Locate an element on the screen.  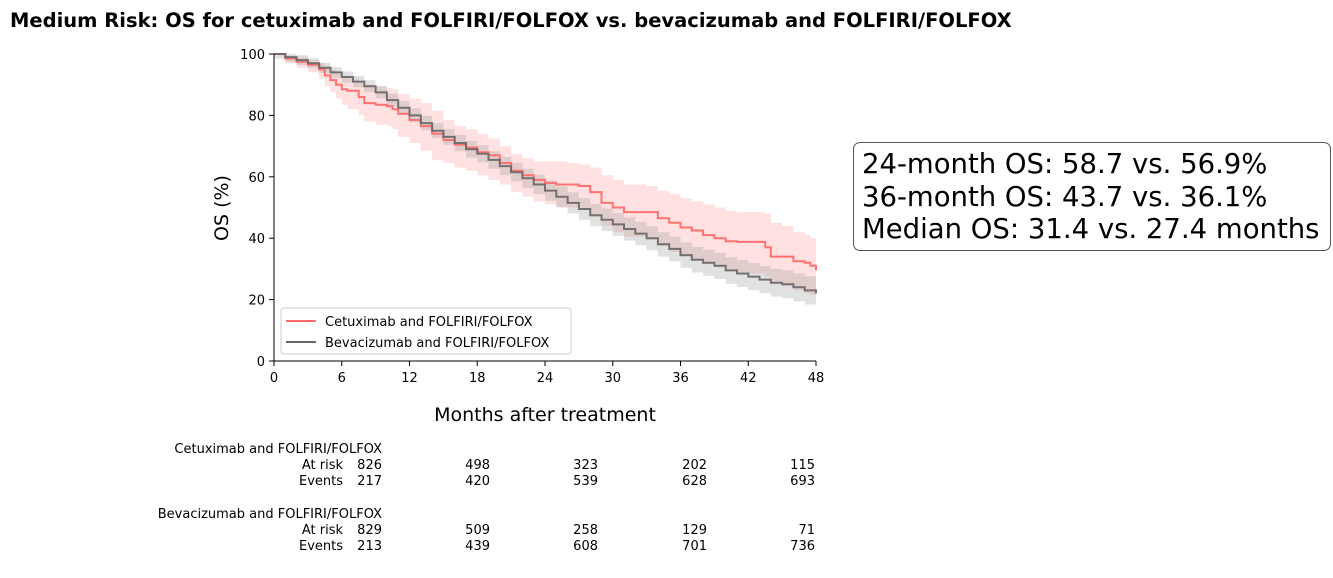
y-tick-label: 100 is located at coordinates (252, 55).